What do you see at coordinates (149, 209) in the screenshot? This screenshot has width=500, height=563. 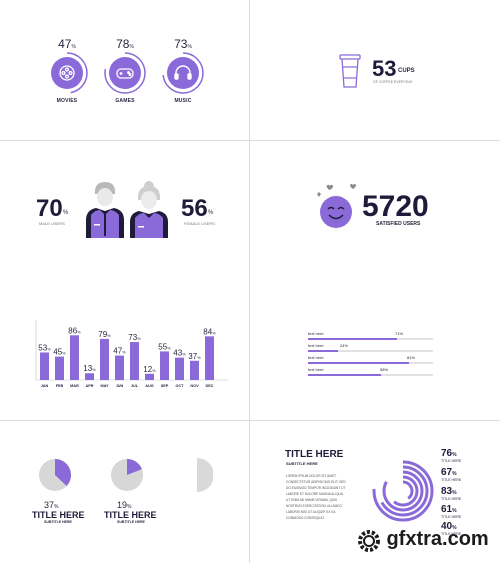 I see `female-user-icon` at bounding box center [149, 209].